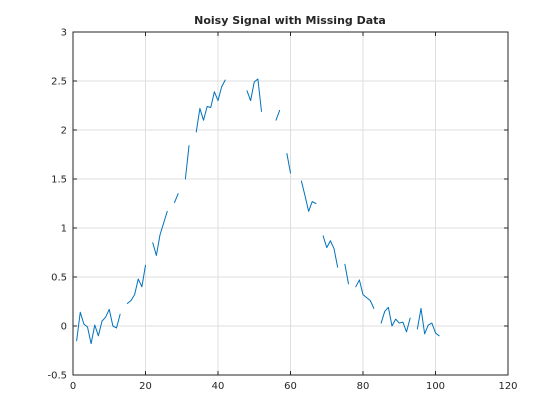  I want to click on y-tick-label: 3, so click(64, 33).